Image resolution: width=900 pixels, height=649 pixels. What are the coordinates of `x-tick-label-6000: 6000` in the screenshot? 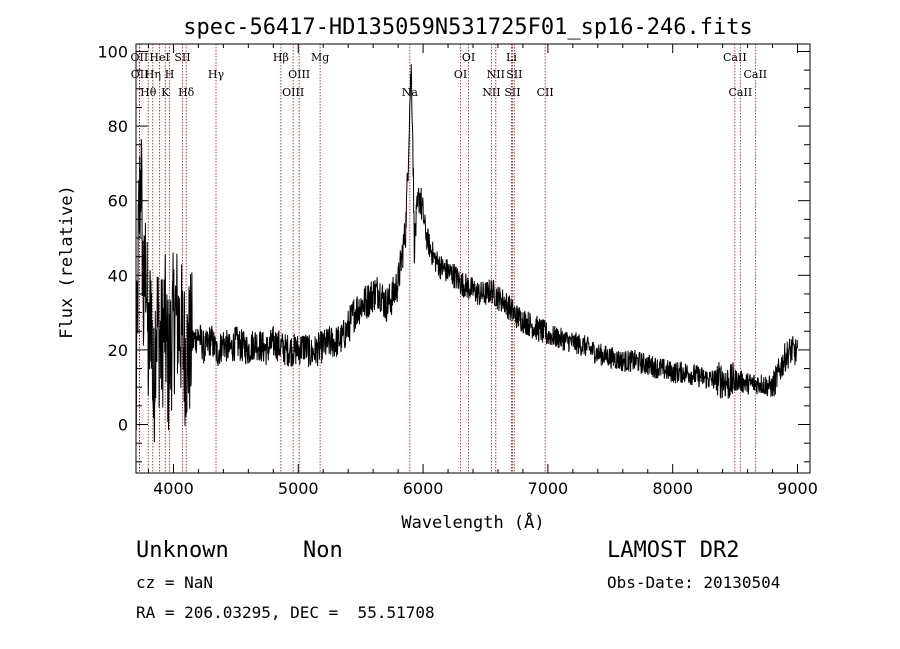 It's located at (423, 488).